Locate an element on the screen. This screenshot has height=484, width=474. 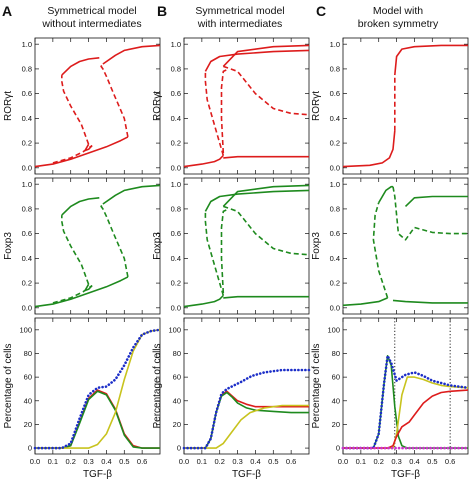
panel-b-mid: 0.0 0.2 0.4 0.6 0.8 1.0 is located at coordinates (240, 246).